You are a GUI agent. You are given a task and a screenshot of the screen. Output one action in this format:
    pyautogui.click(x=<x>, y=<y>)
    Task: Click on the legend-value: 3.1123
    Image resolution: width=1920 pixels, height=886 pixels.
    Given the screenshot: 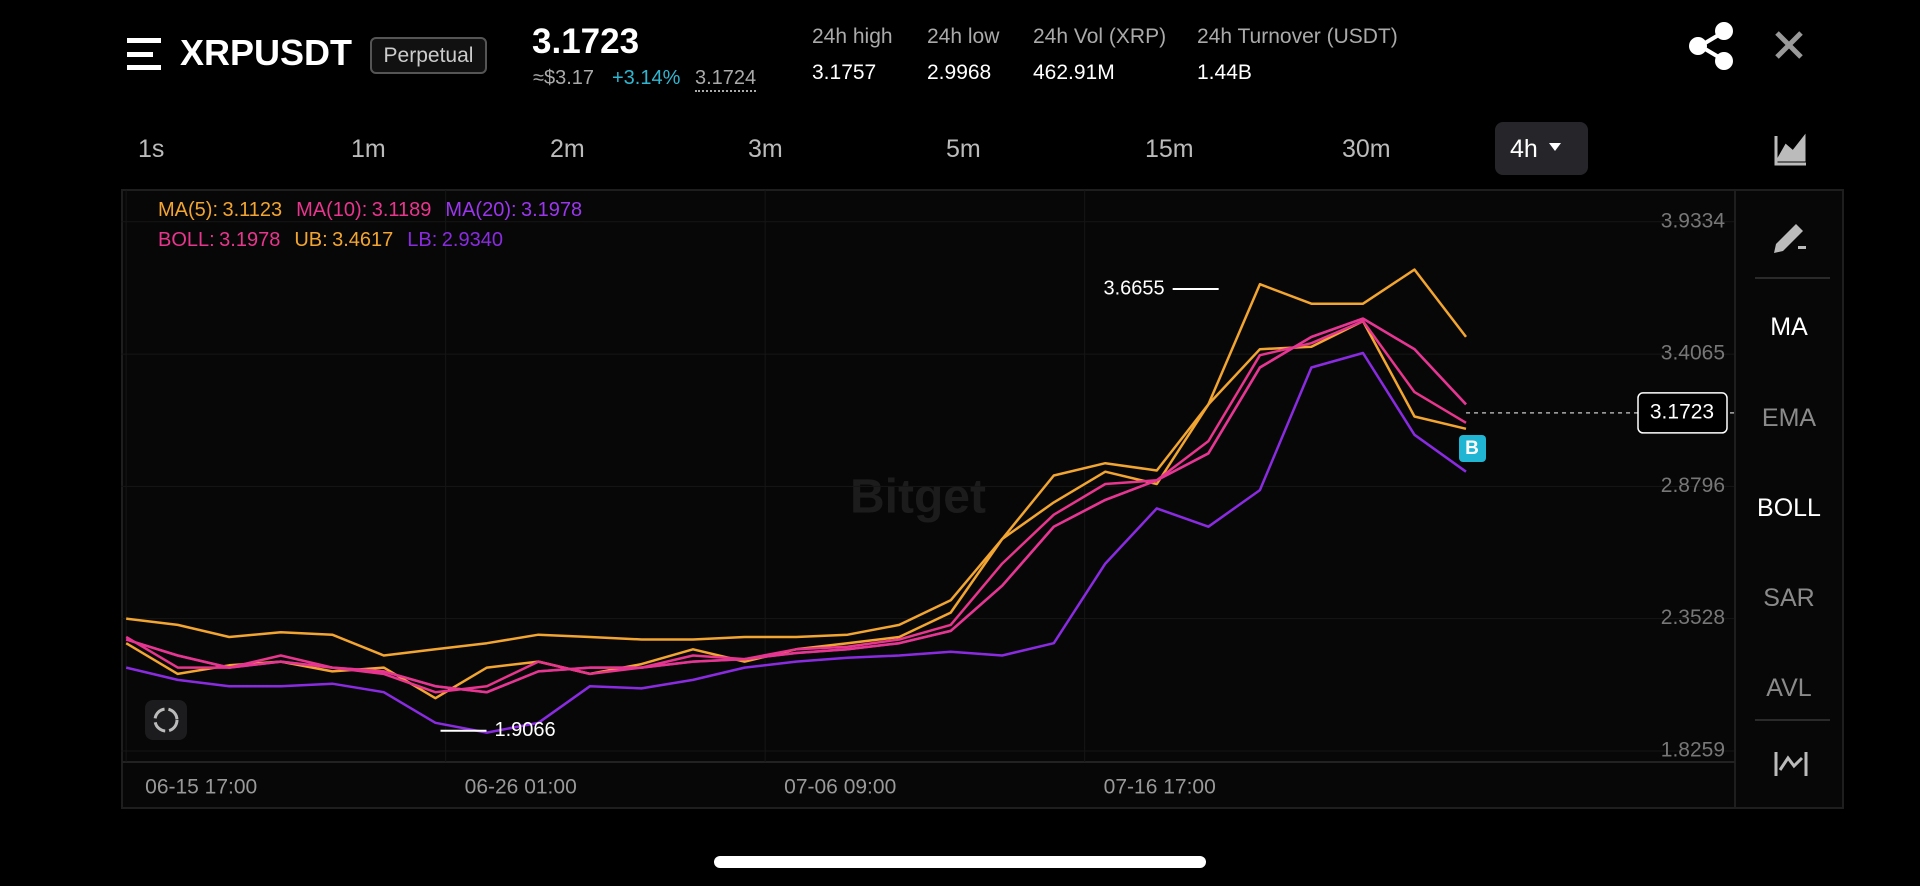 What is the action you would take?
    pyautogui.click(x=252, y=210)
    